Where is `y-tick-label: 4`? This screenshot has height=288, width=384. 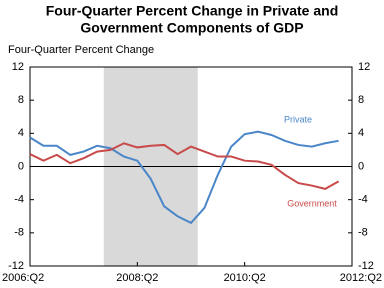
y-tick-label: 4 is located at coordinates (21, 133).